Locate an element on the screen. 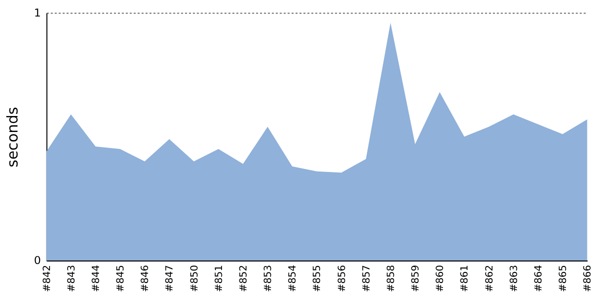 The height and width of the screenshot is (300, 600). x-tick-label: #858 is located at coordinates (391, 278).